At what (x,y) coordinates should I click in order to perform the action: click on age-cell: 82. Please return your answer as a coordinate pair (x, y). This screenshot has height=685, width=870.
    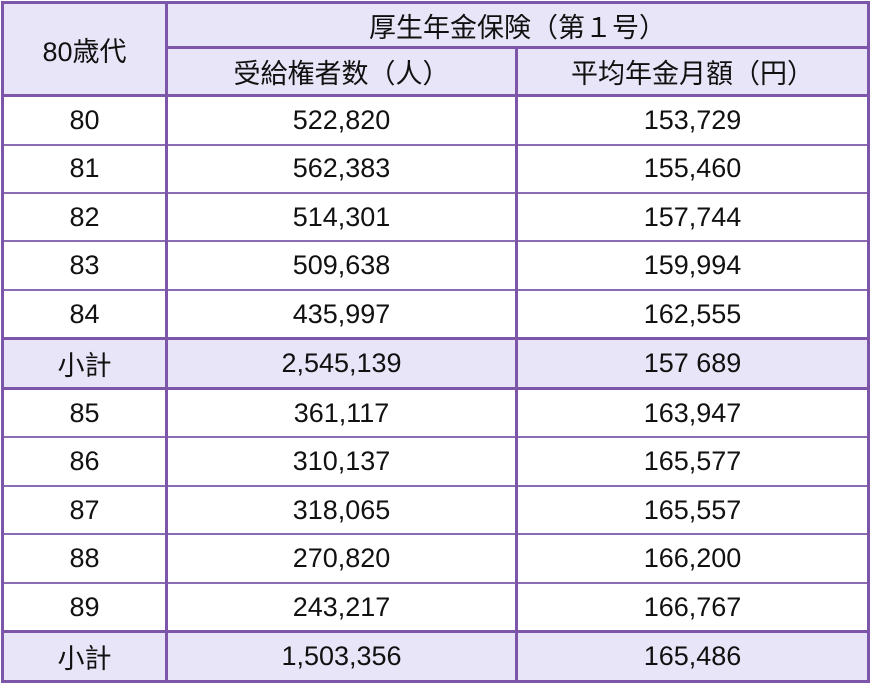
    Looking at the image, I should click on (84, 217).